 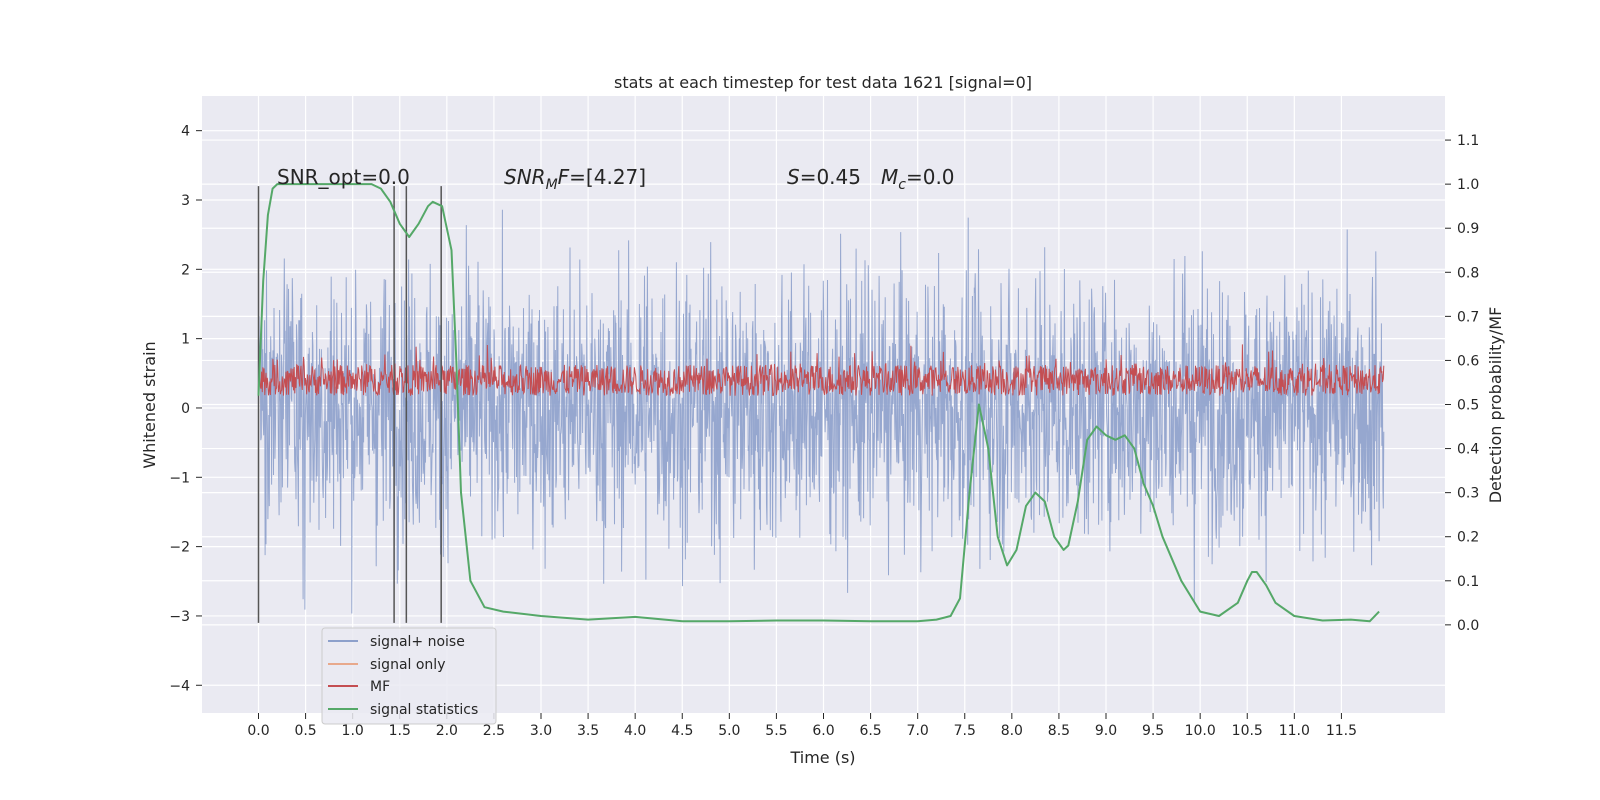 I want to click on s-var: S, so click(x=793, y=177).